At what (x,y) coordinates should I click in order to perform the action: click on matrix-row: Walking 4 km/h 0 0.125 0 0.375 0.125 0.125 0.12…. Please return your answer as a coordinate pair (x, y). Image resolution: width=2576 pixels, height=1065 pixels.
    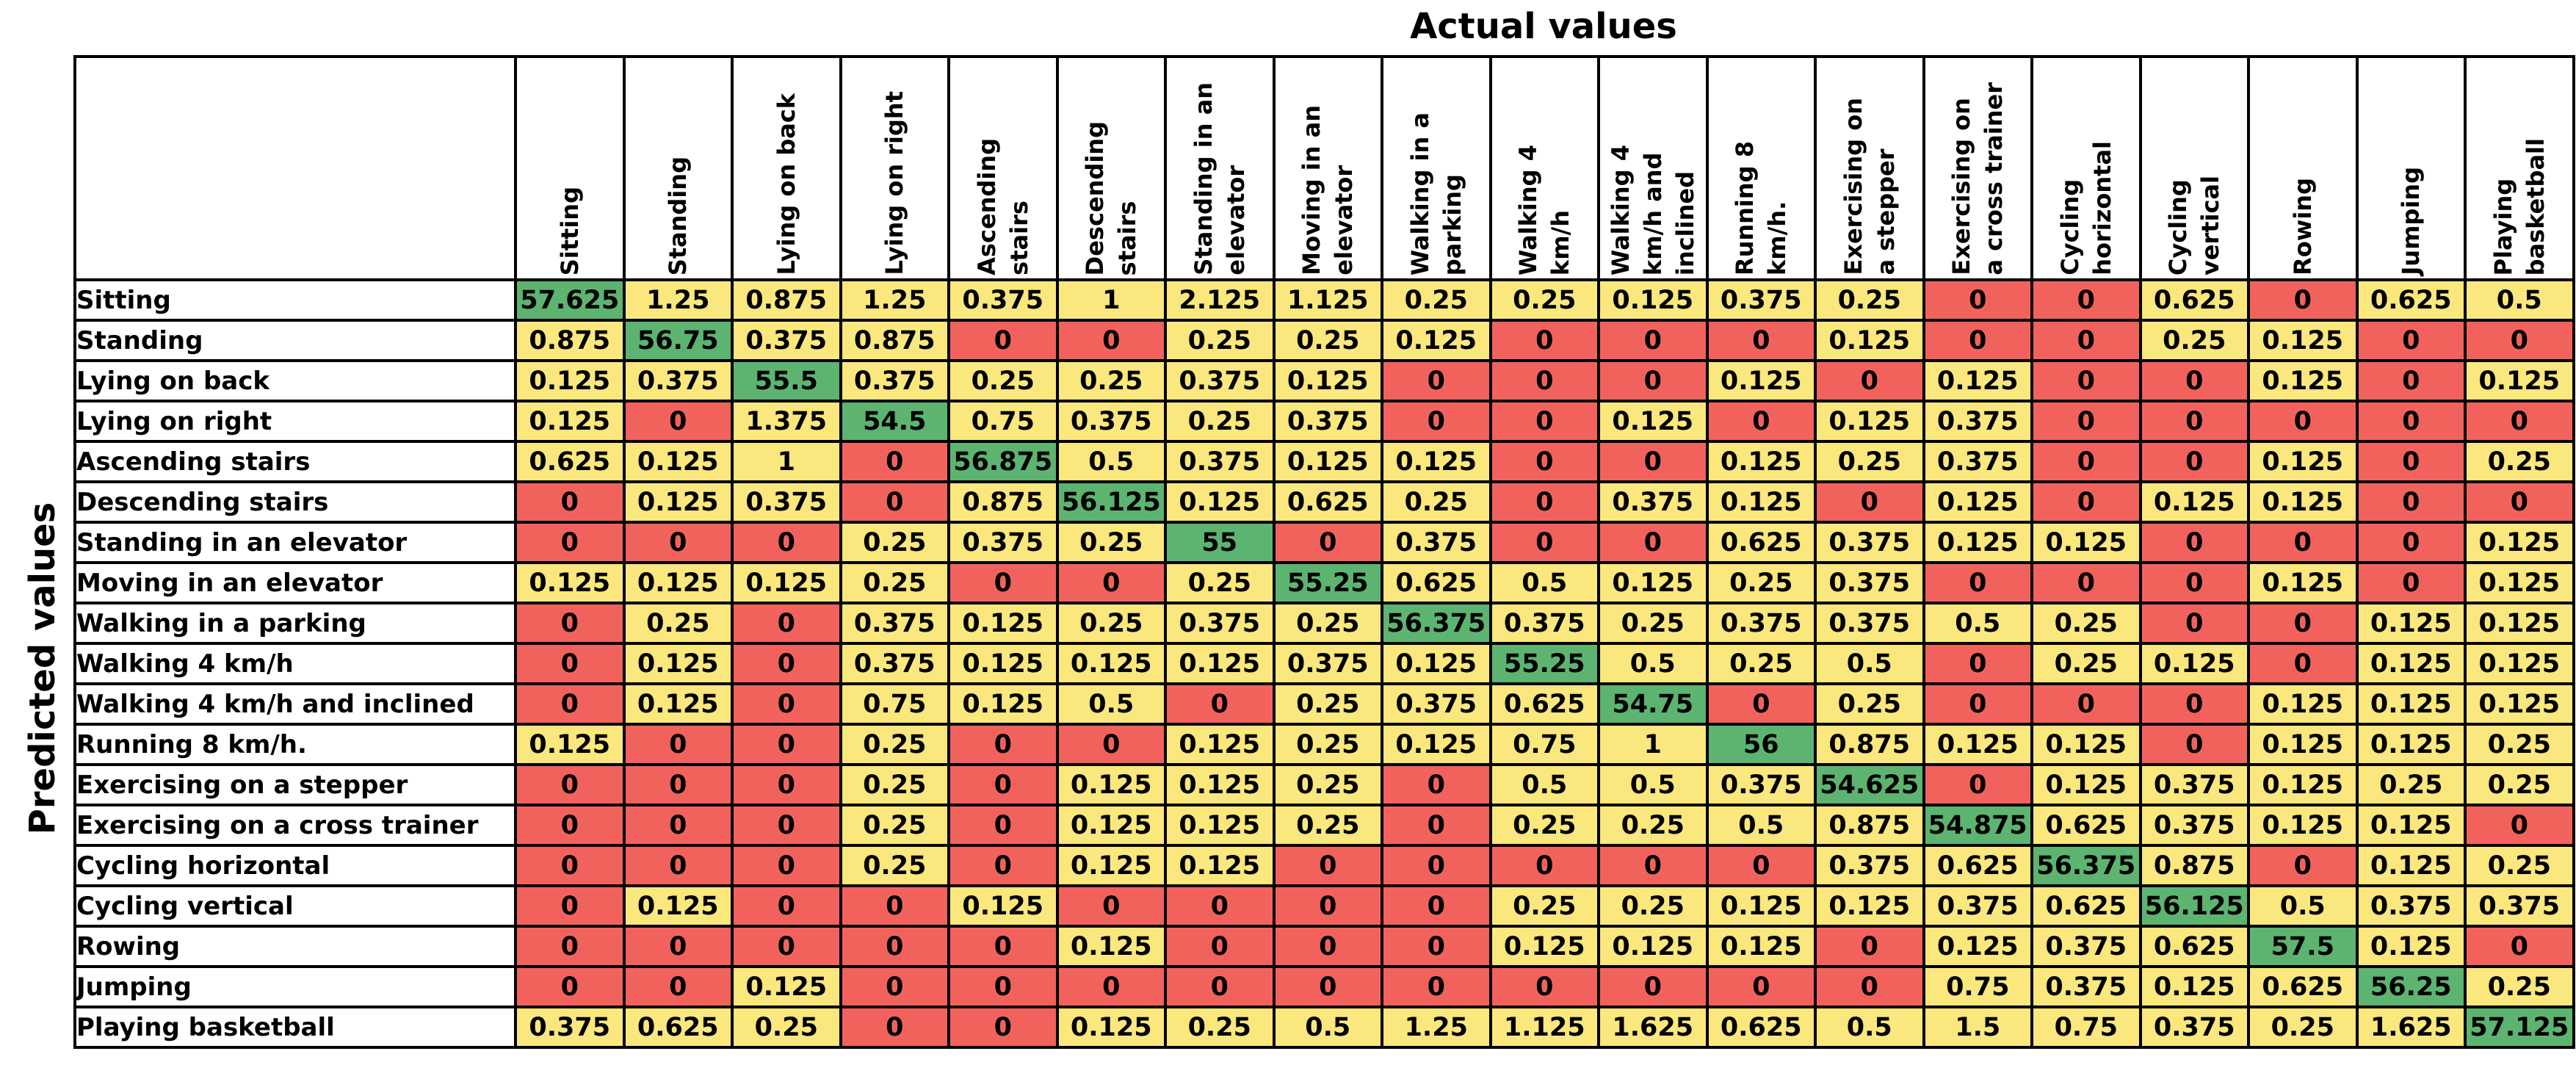
    Looking at the image, I should click on (1324, 664).